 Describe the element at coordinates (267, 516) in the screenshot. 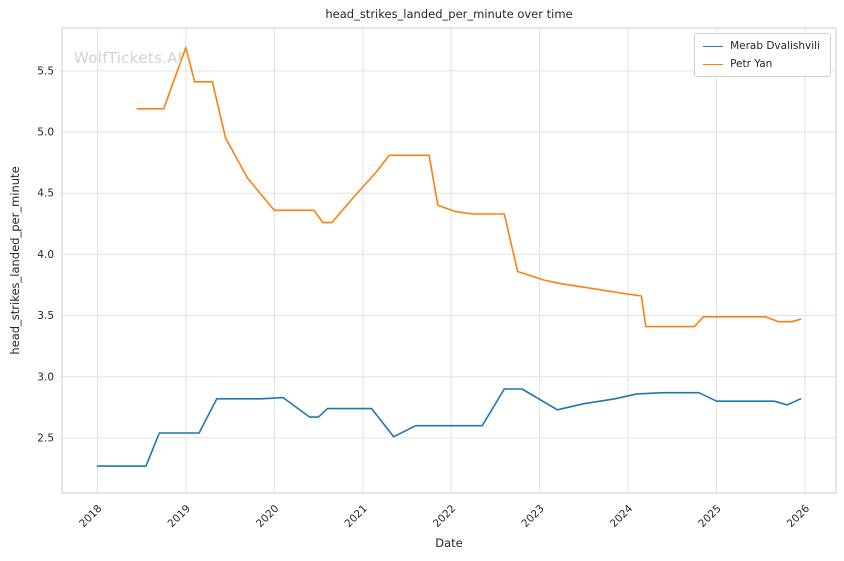

I see `x-tick-label: 2020` at that location.